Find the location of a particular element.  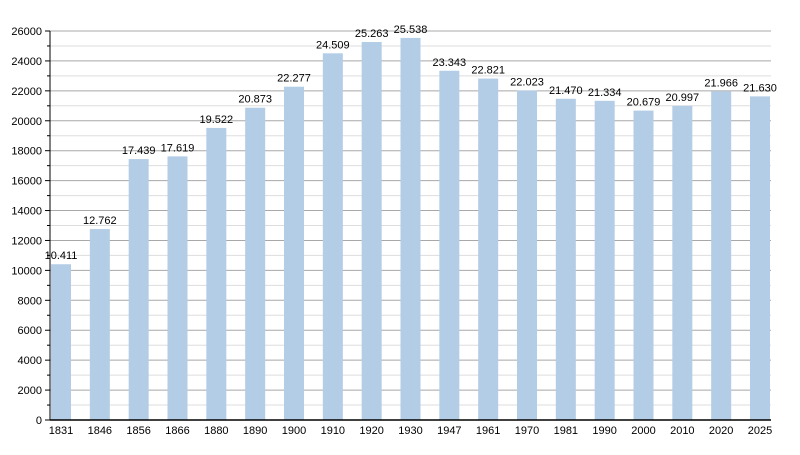

data-label: 10.411 is located at coordinates (61, 256).